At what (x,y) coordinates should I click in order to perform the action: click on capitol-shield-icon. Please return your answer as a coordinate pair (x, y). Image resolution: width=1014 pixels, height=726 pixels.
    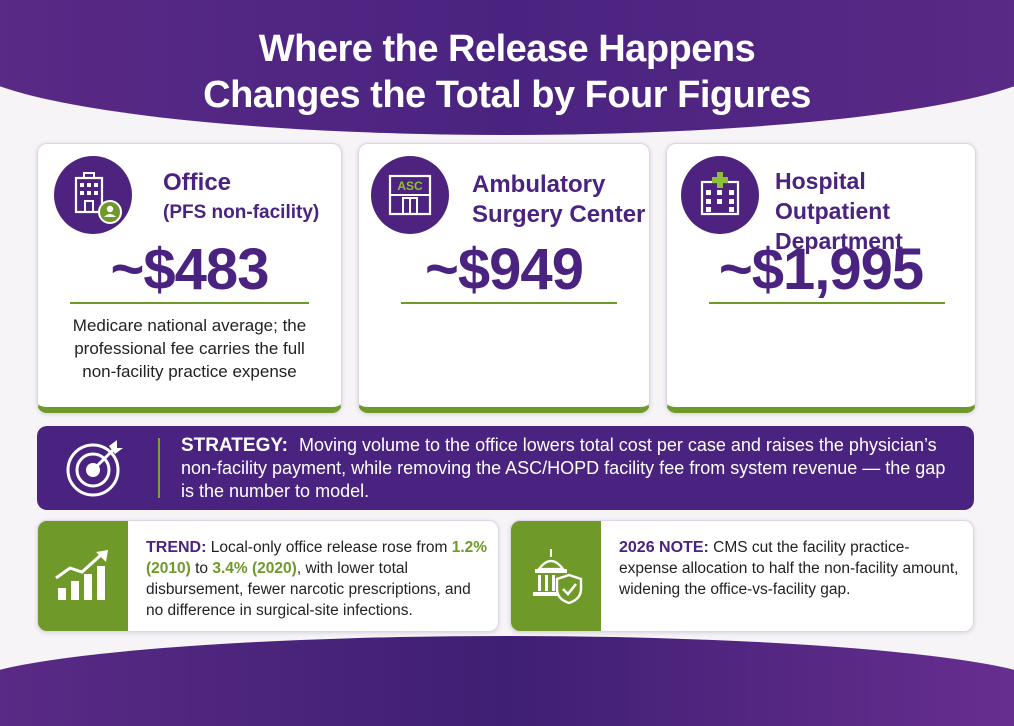
    Looking at the image, I should click on (556, 576).